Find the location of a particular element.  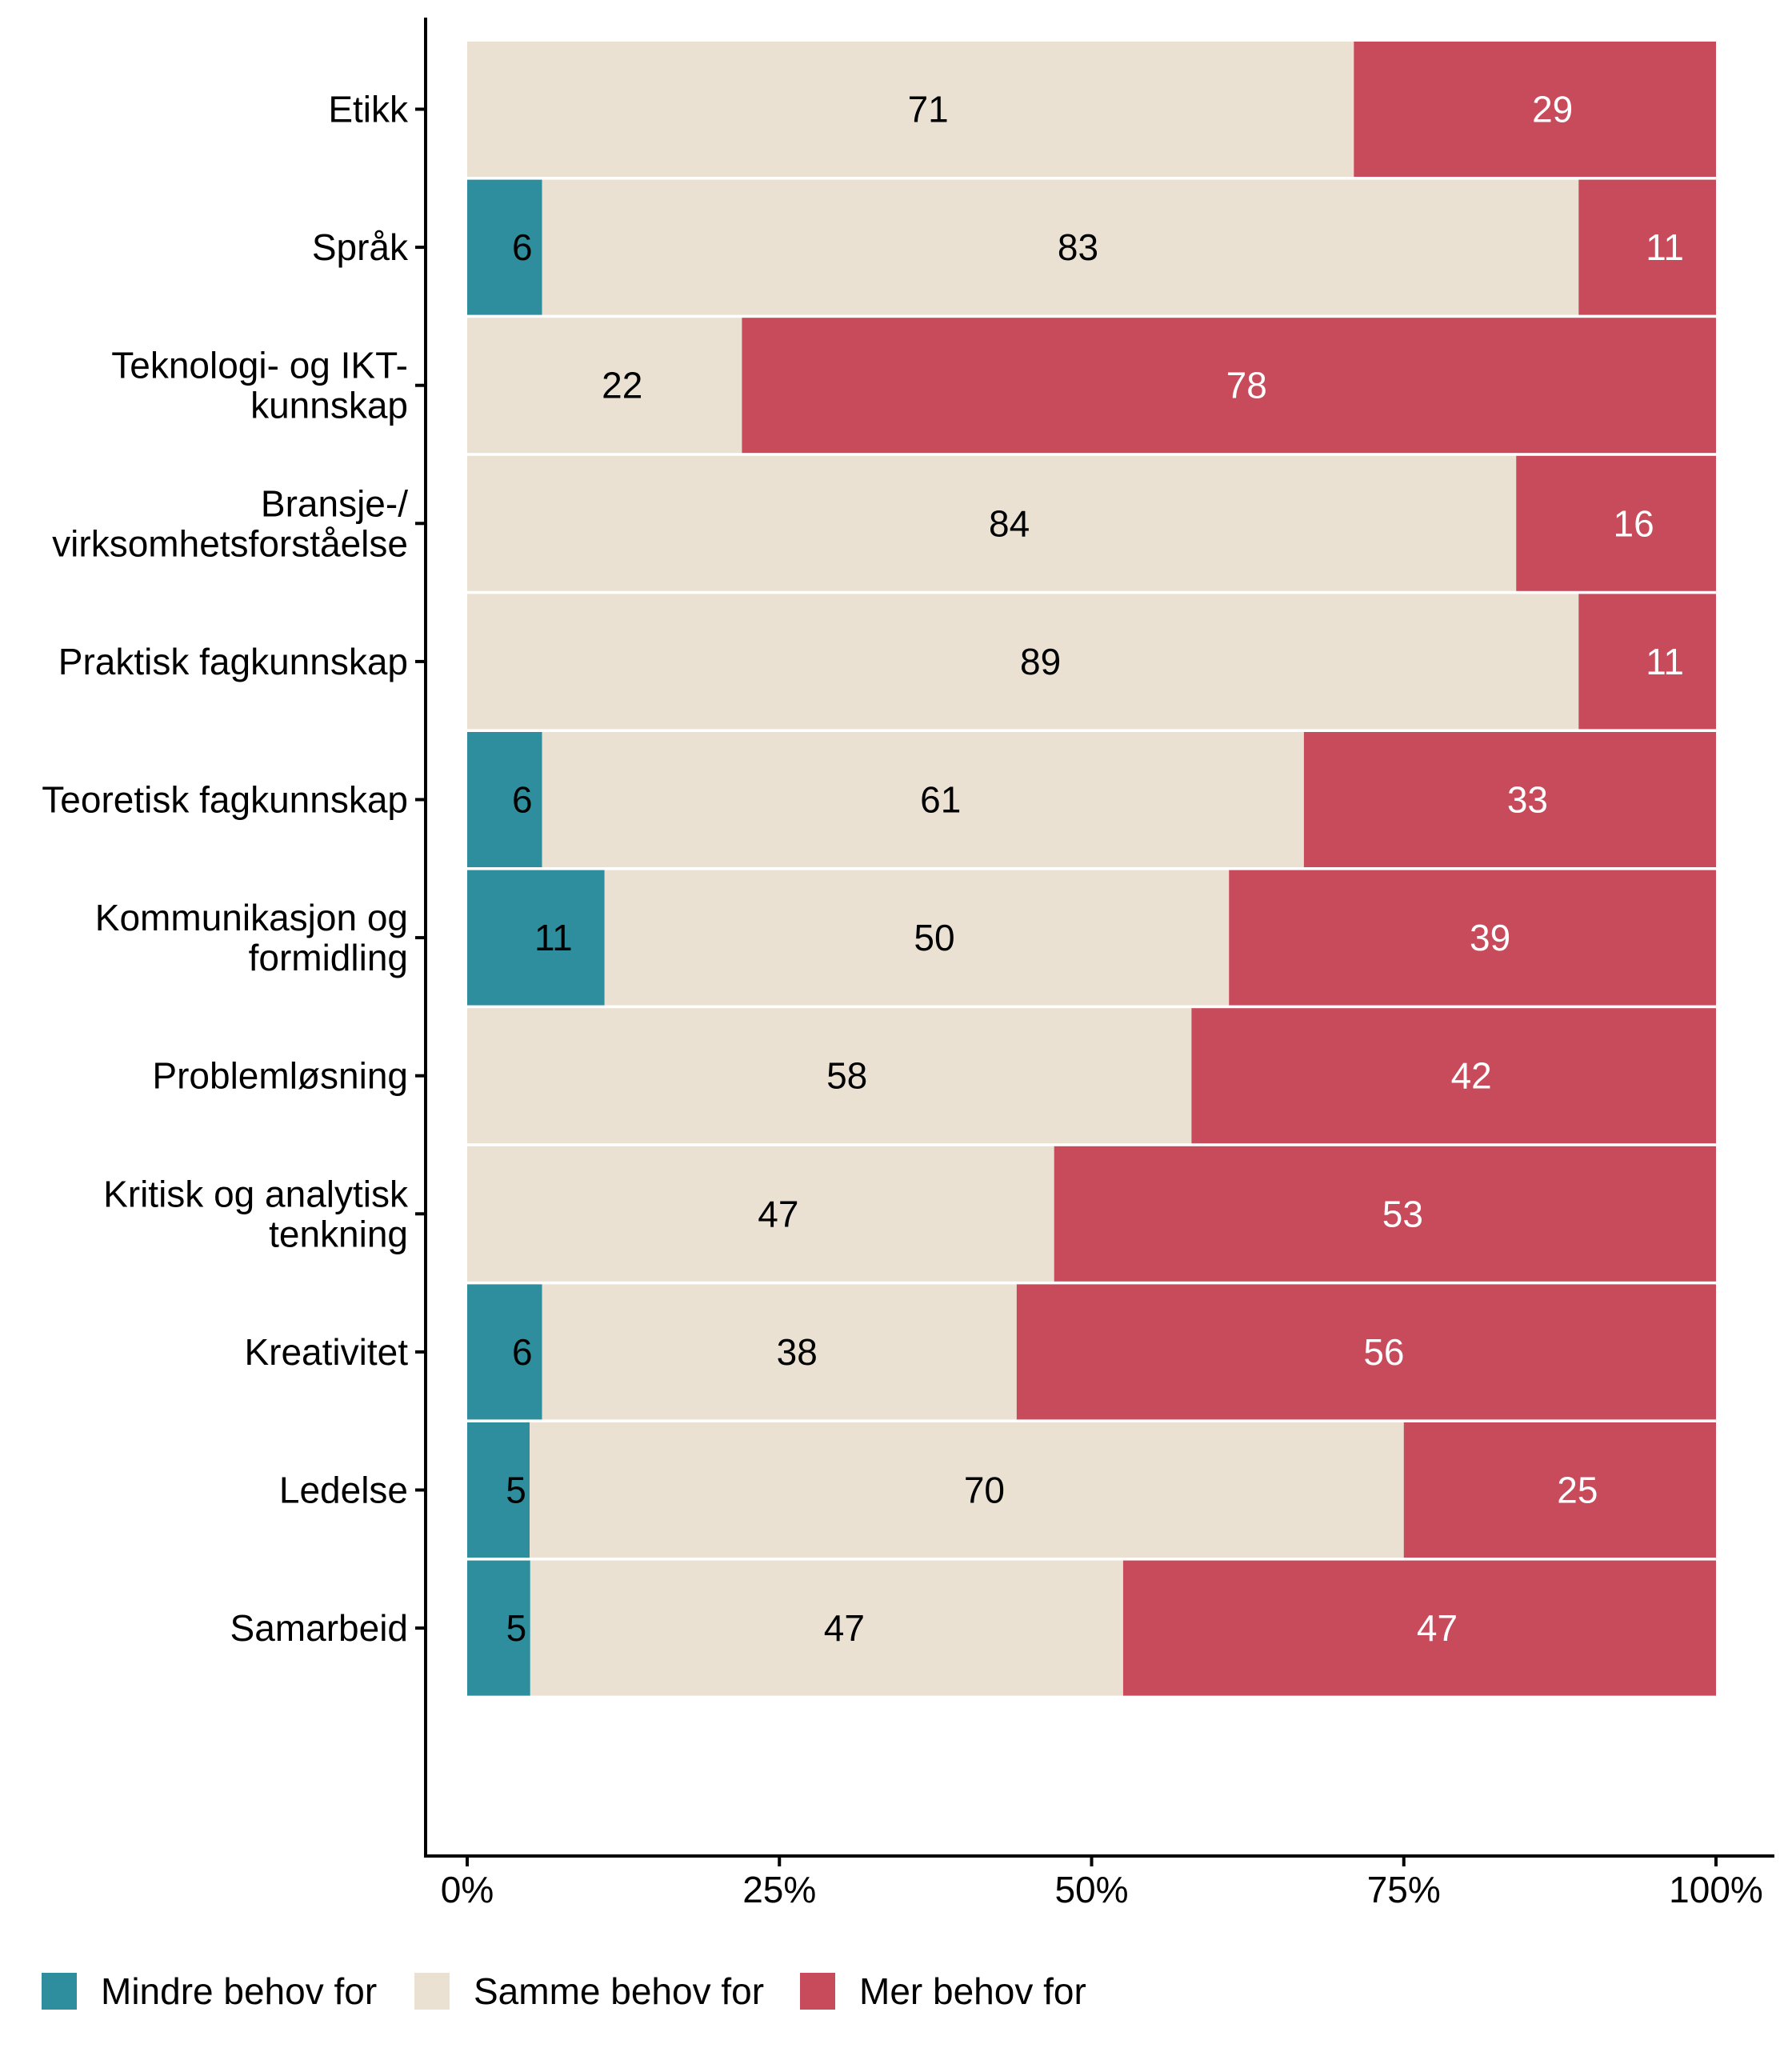

category-label-line: Praktisk fagkunnskap is located at coordinates (233, 661).